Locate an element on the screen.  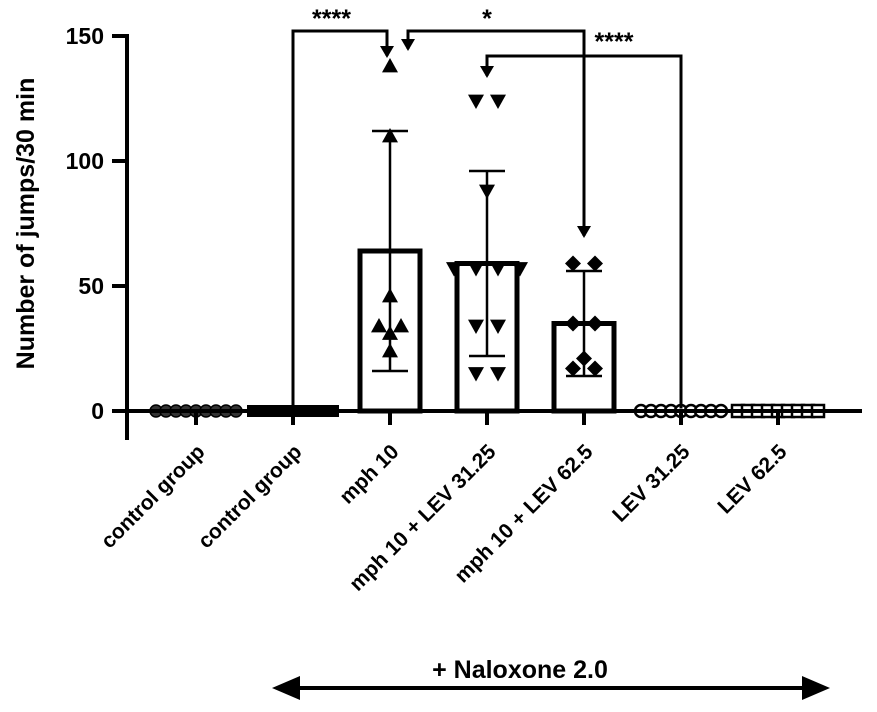
y-tick-label: 50 is located at coordinates (91, 286).